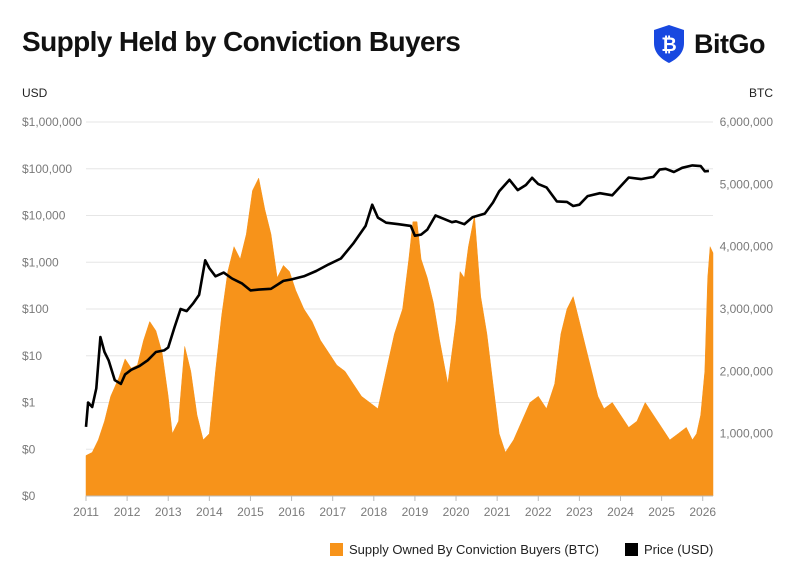  I want to click on left-tick-label: $100, so click(35, 309).